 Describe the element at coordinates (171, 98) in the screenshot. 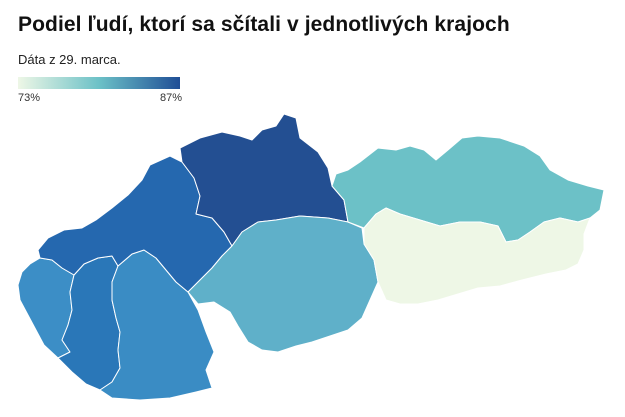

I see `legend-max-label: 87%` at that location.